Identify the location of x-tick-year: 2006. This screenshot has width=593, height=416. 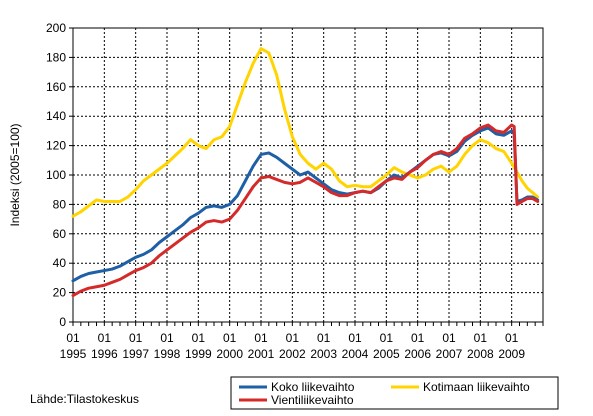
(417, 354).